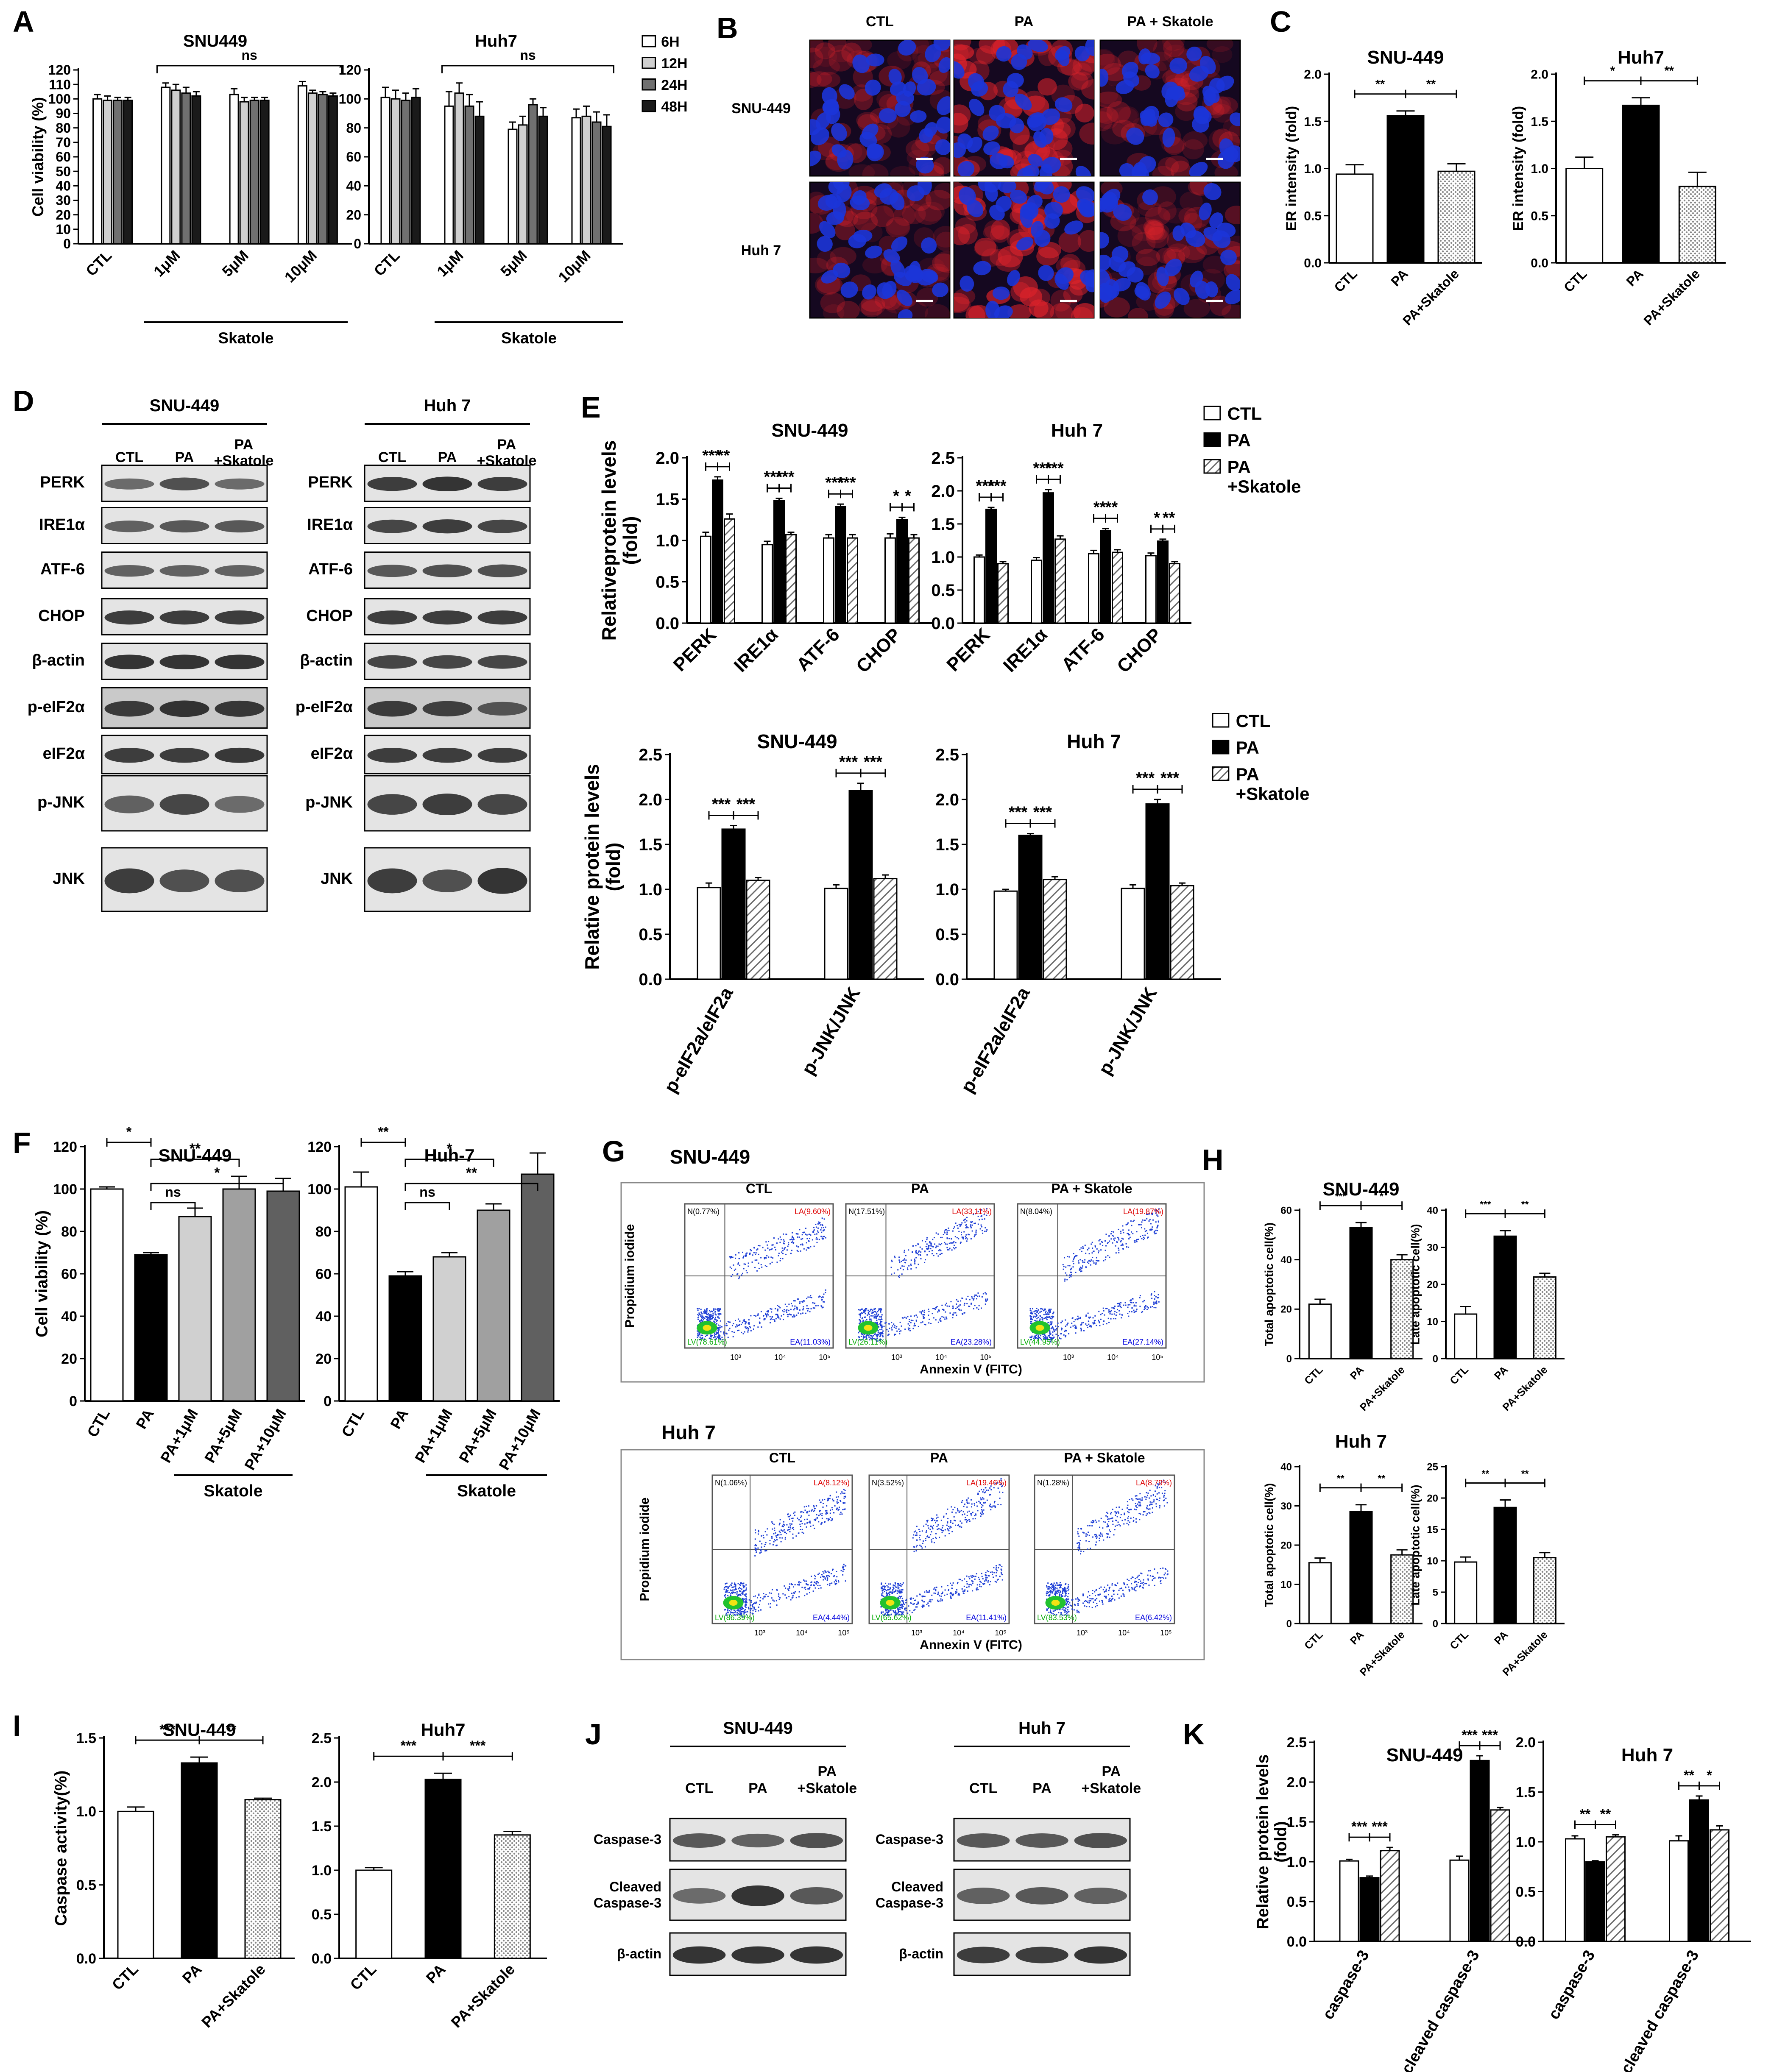 The width and height of the screenshot is (1774, 2072). I want to click on blot-right, so click(448, 879).